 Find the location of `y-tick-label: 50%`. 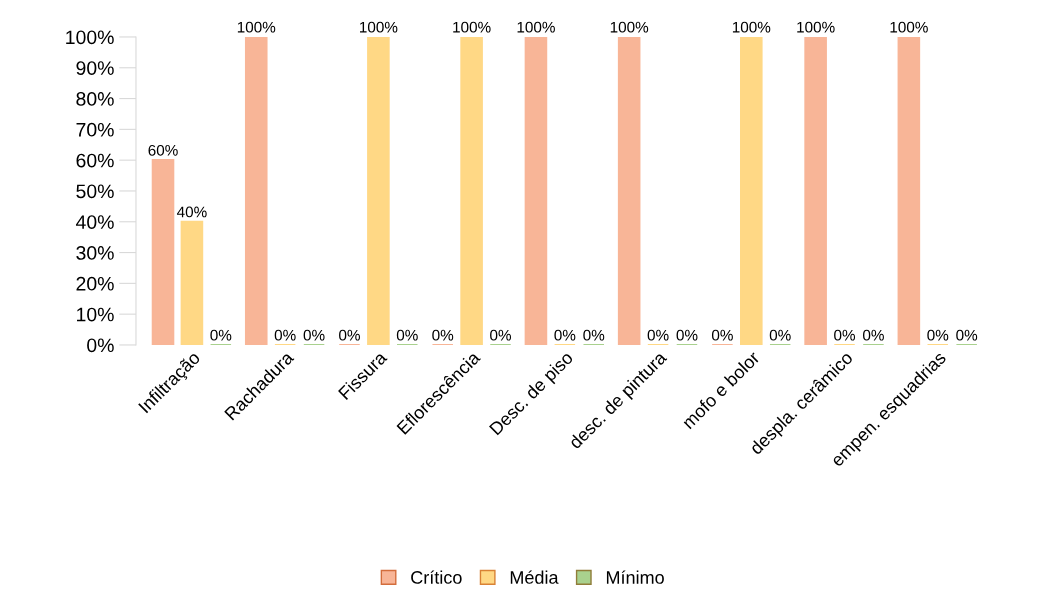

y-tick-label: 50% is located at coordinates (95, 191).